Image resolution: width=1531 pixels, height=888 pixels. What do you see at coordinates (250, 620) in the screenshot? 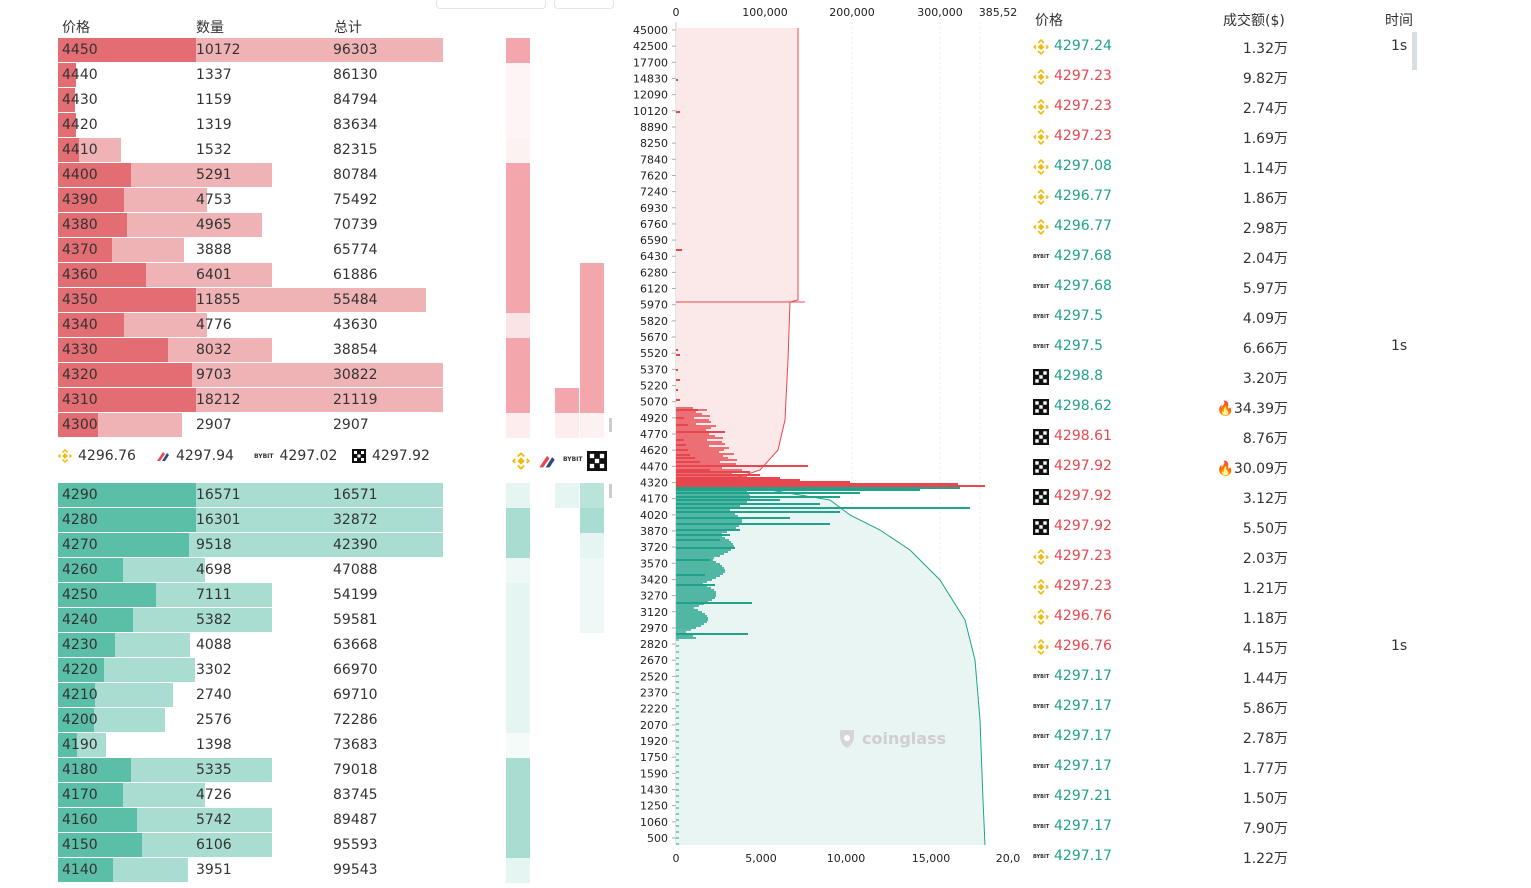
I see `bid-row: 4240 5382 59581` at bounding box center [250, 620].